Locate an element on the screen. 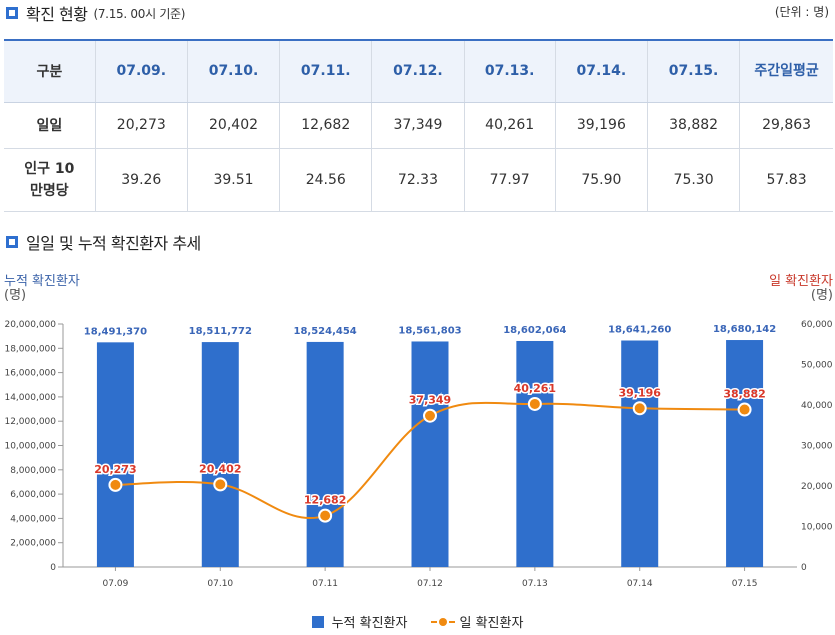  left-tick-label: 0 is located at coordinates (53, 568).